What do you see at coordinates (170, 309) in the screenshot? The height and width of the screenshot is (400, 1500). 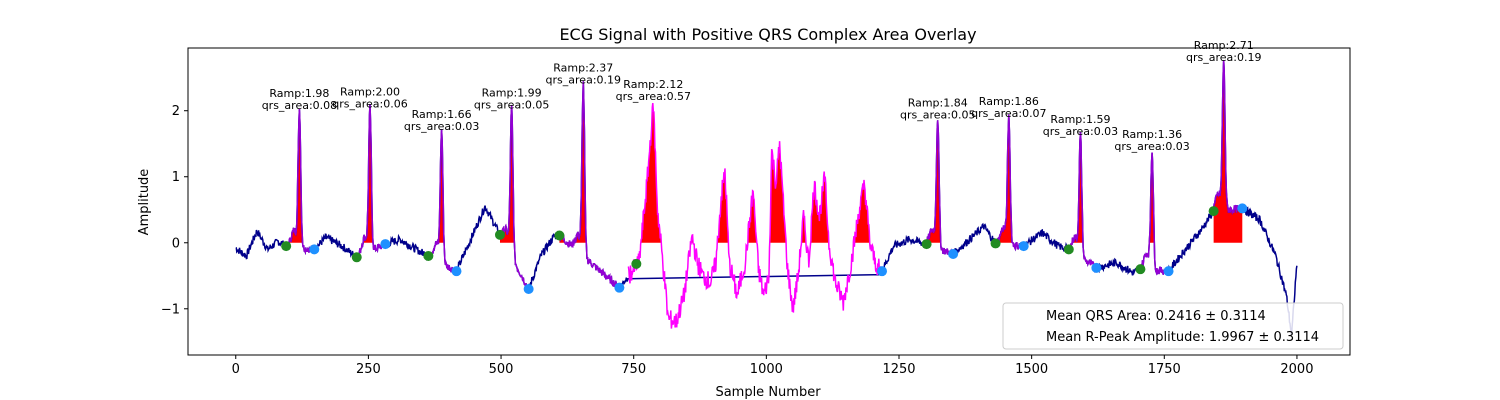 I see `y-tick-label--1: −1` at bounding box center [170, 309].